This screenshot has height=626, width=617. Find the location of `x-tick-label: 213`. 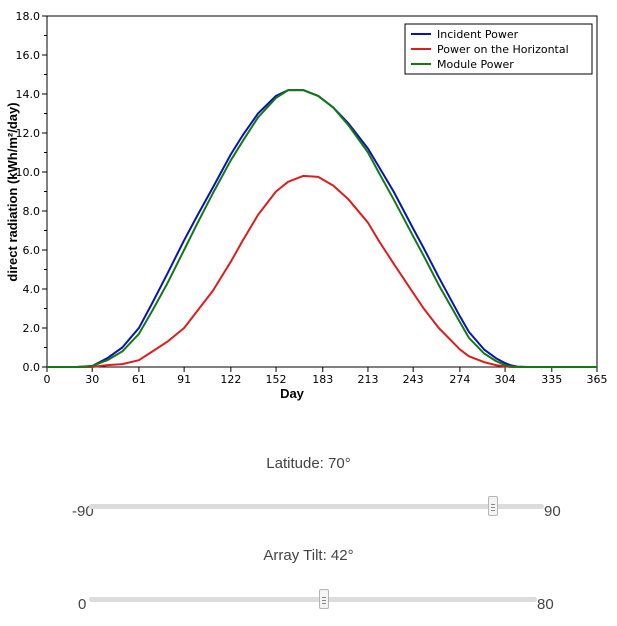

x-tick-label: 213 is located at coordinates (367, 379).